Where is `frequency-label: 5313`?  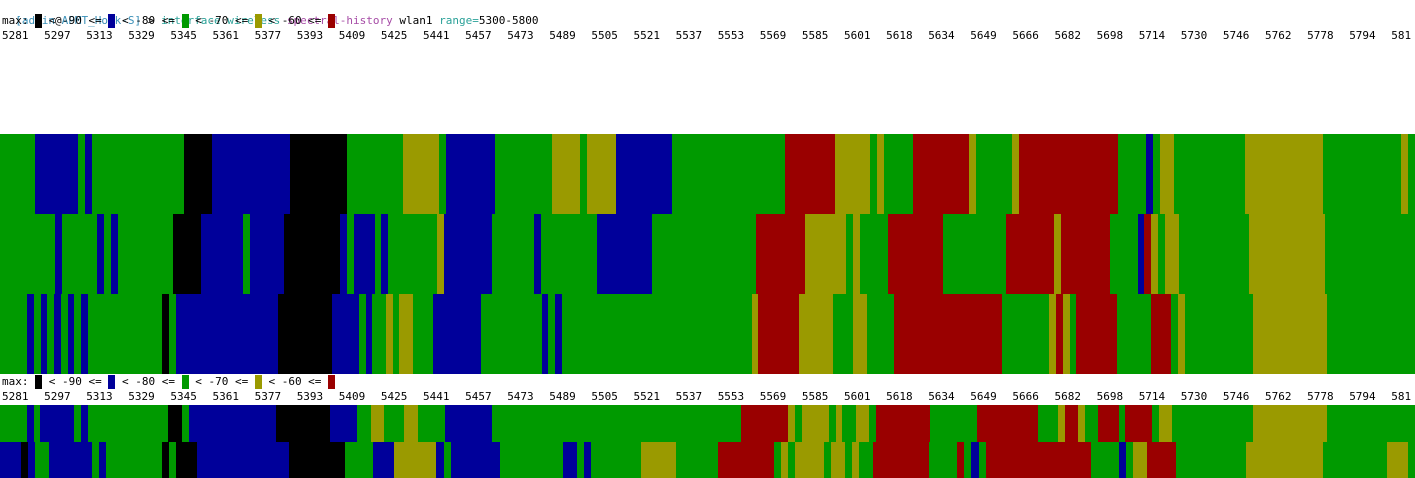
frequency-label: 5313 is located at coordinates (99, 396).